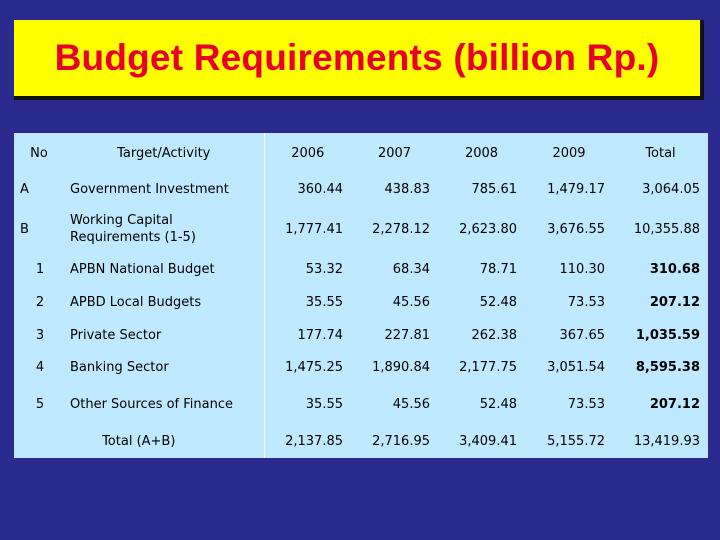 This screenshot has width=720, height=540. What do you see at coordinates (666, 229) in the screenshot?
I see `cell-total: 10,355.88` at bounding box center [666, 229].